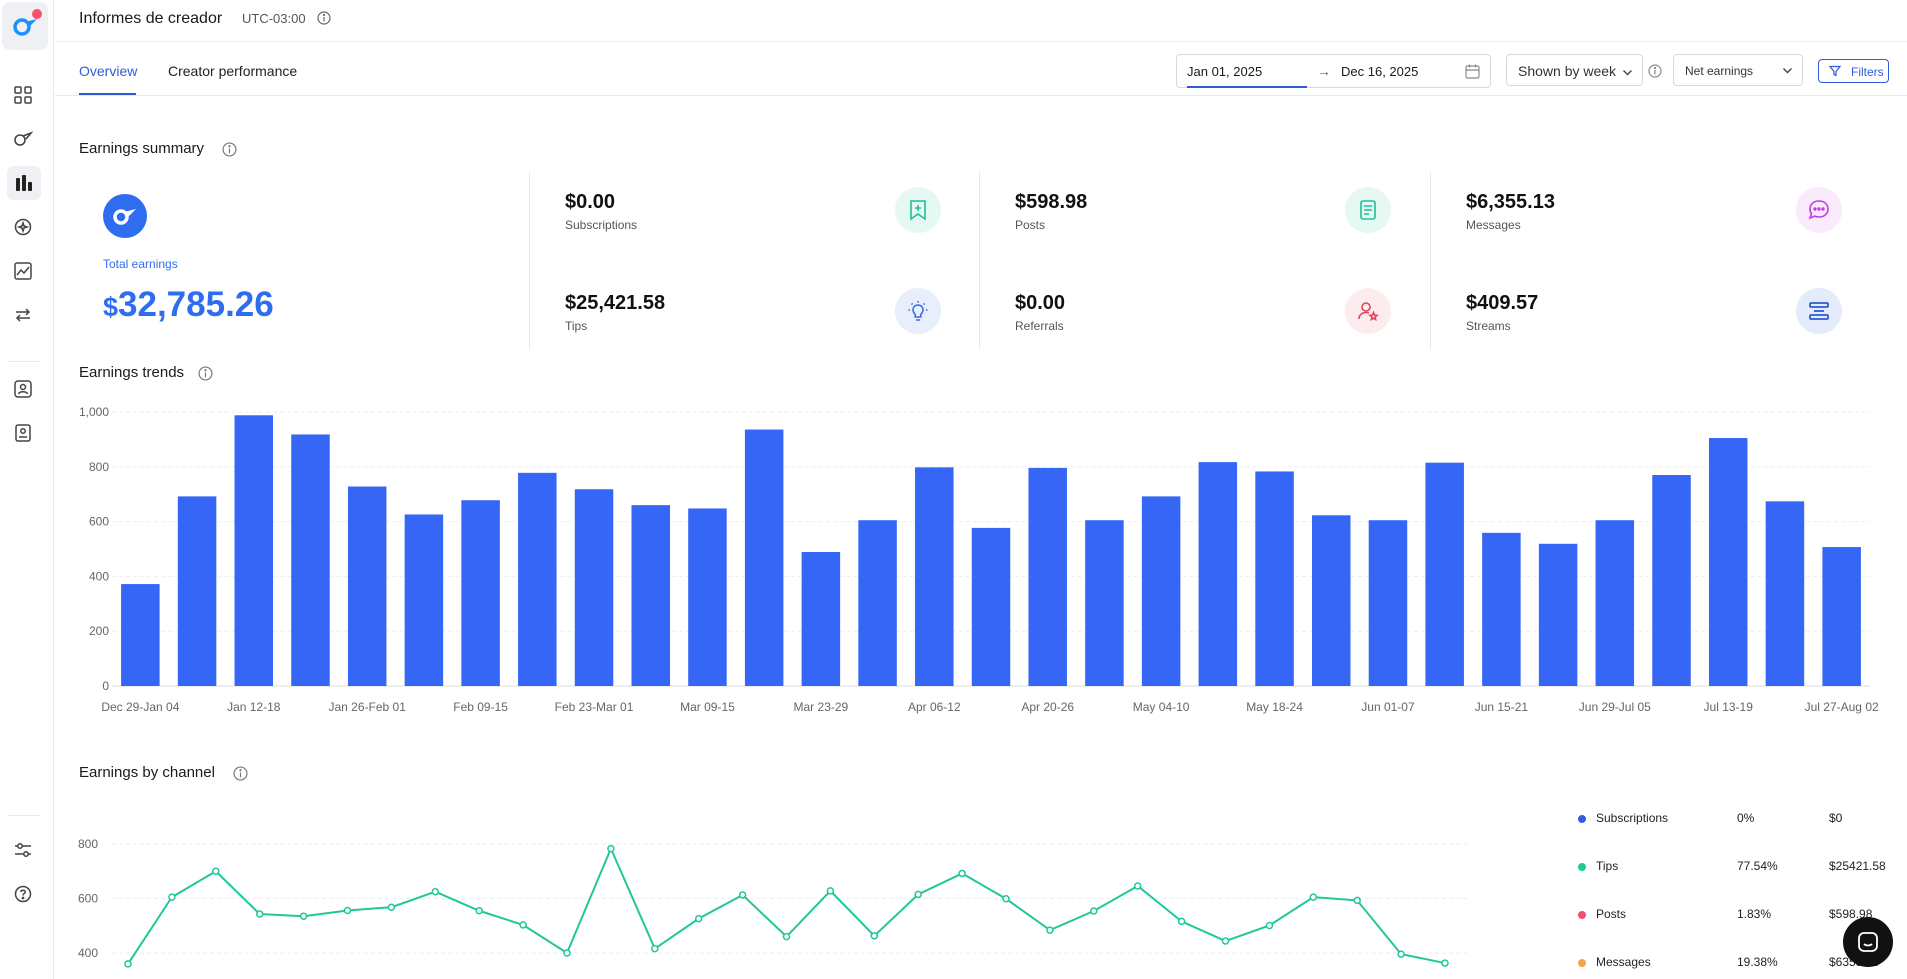 The image size is (1907, 979). Describe the element at coordinates (1738, 70) in the screenshot. I see `metric-select: Net earnings` at that location.